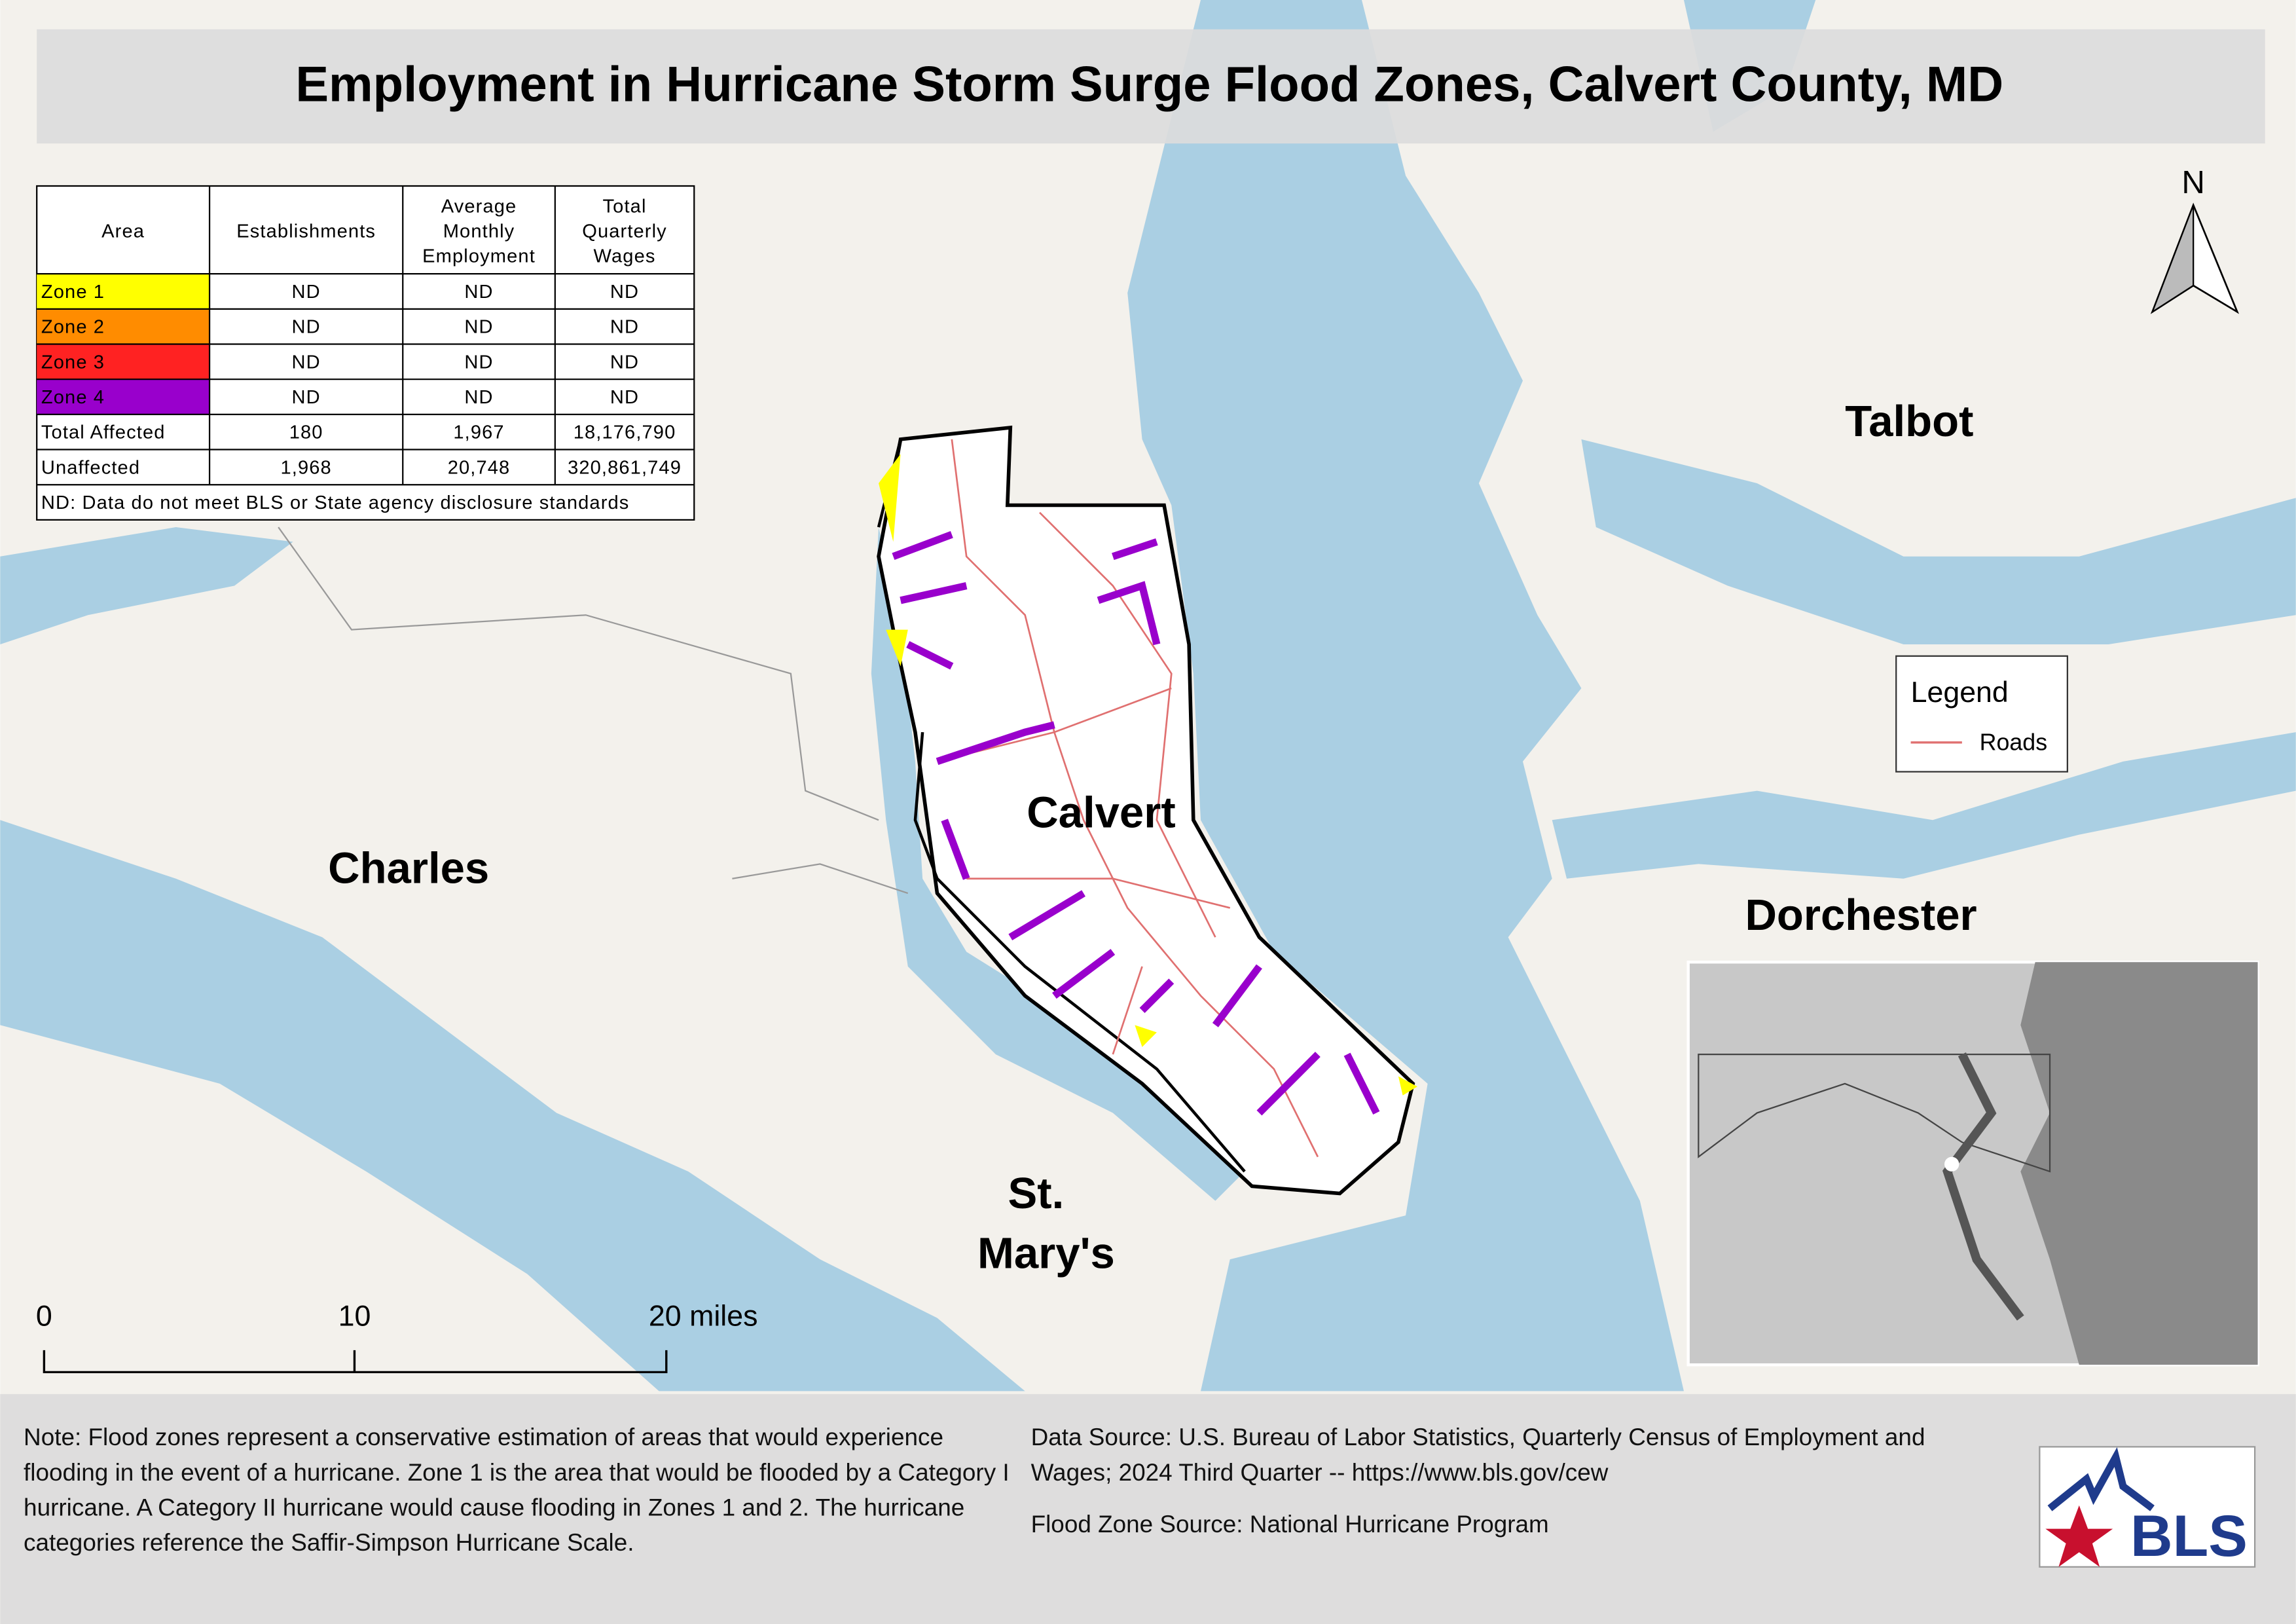 This screenshot has width=2296, height=1624. Describe the element at coordinates (2101, 1479) in the screenshot. I see `logo-line` at that location.